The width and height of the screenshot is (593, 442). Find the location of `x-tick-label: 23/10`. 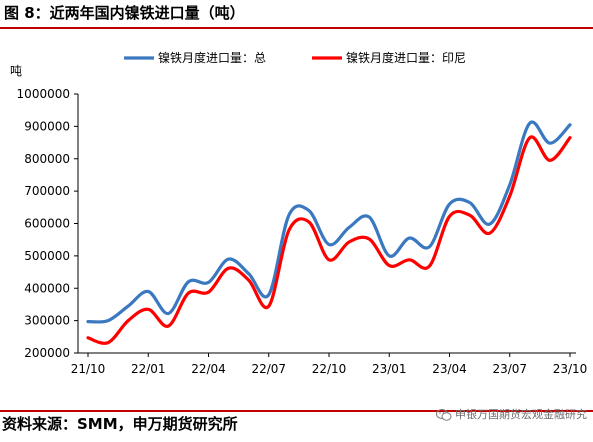

x-tick-label: 23/10 is located at coordinates (570, 369).